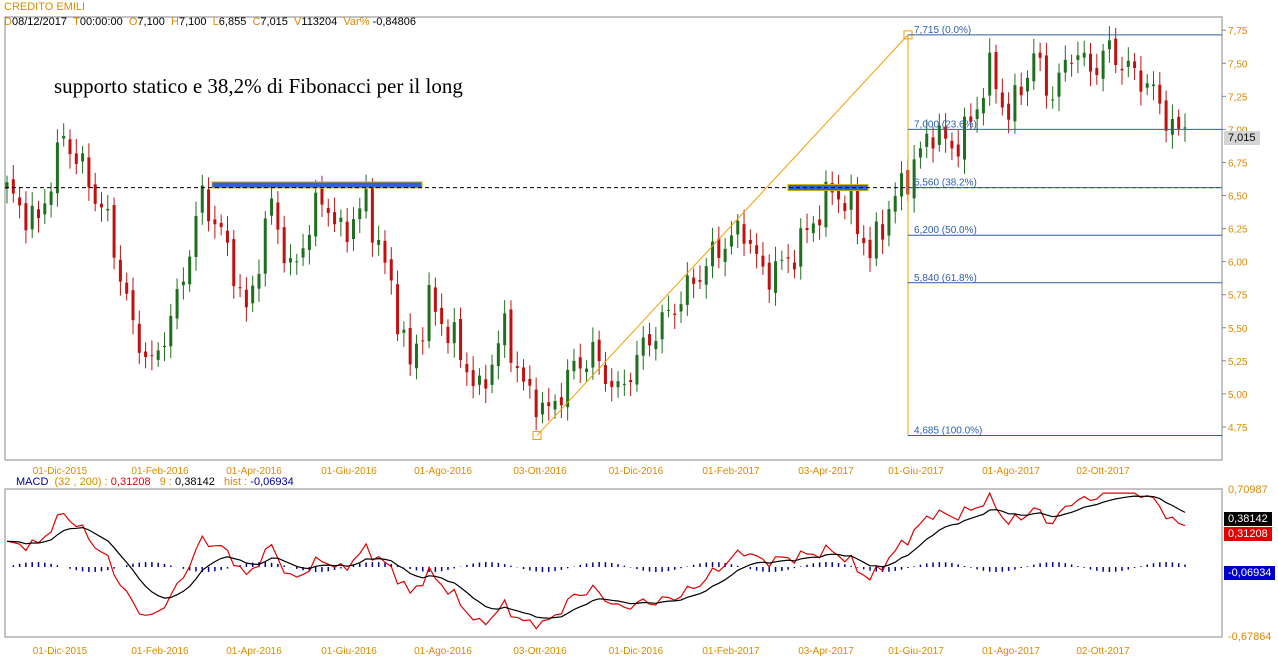 This screenshot has height=668, width=1278. Describe the element at coordinates (942, 30) in the screenshot. I see `fib-level-label: 7,715 (0.0%)` at that location.